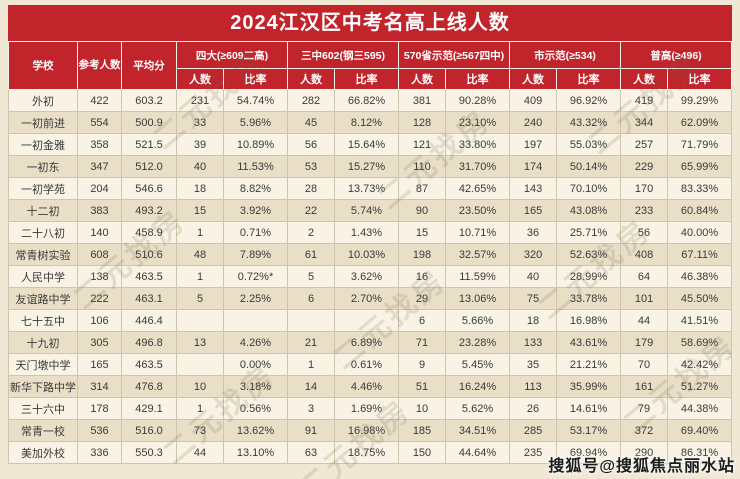 The height and width of the screenshot is (479, 740). What do you see at coordinates (533, 298) in the screenshot?
I see `table-cell: 75` at bounding box center [533, 298].